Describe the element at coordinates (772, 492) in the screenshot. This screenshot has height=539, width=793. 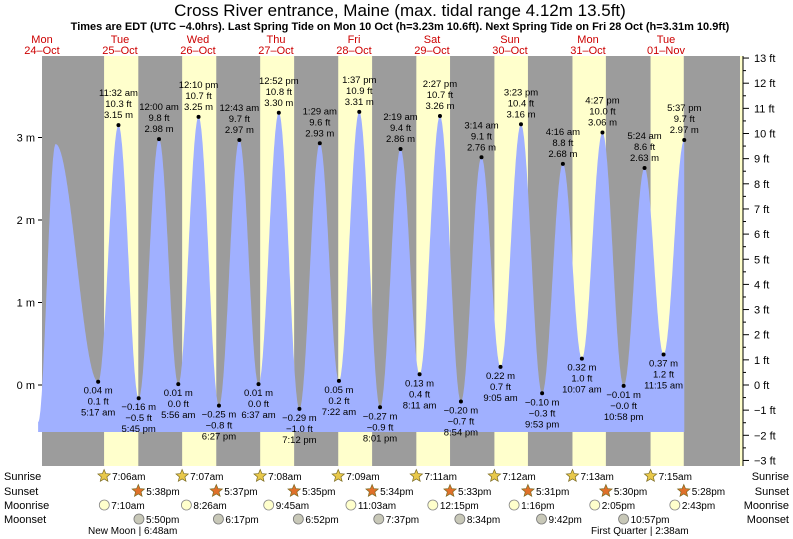
I see `sunset-row-label-right: Sunset` at that location.